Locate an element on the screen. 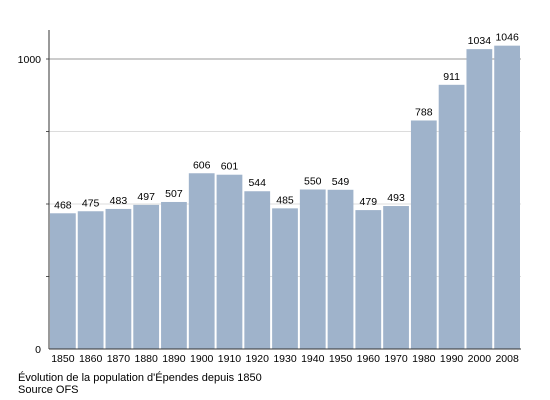 The height and width of the screenshot is (400, 550). bar-1980 is located at coordinates (423, 234).